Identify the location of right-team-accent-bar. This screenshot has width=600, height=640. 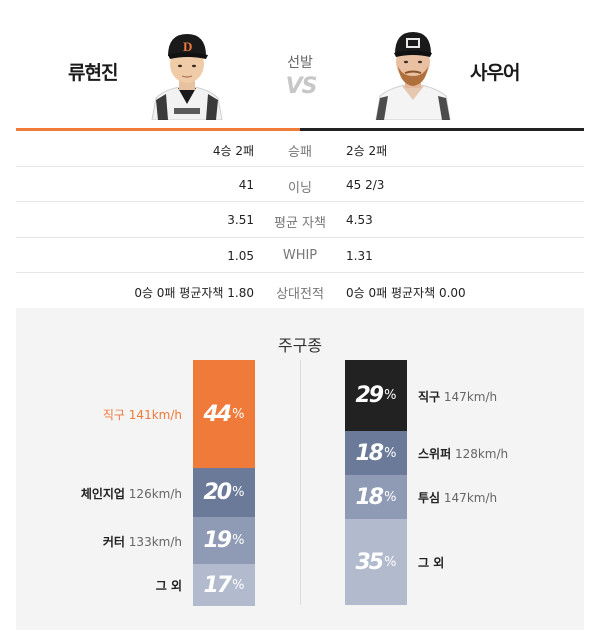
(442, 129).